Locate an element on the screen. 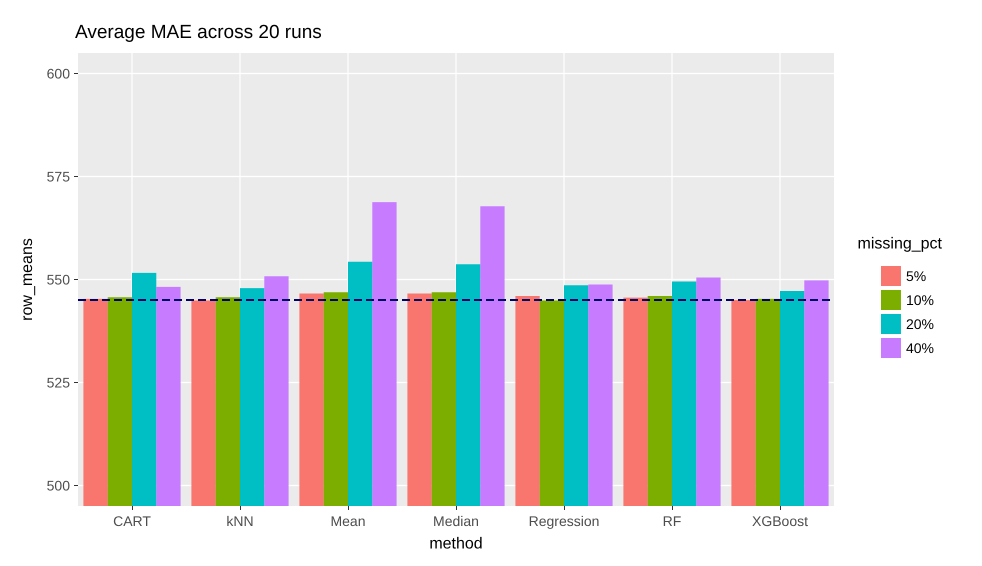 This screenshot has width=982, height=566. chart-title: Average MAE across 20 runs is located at coordinates (198, 32).